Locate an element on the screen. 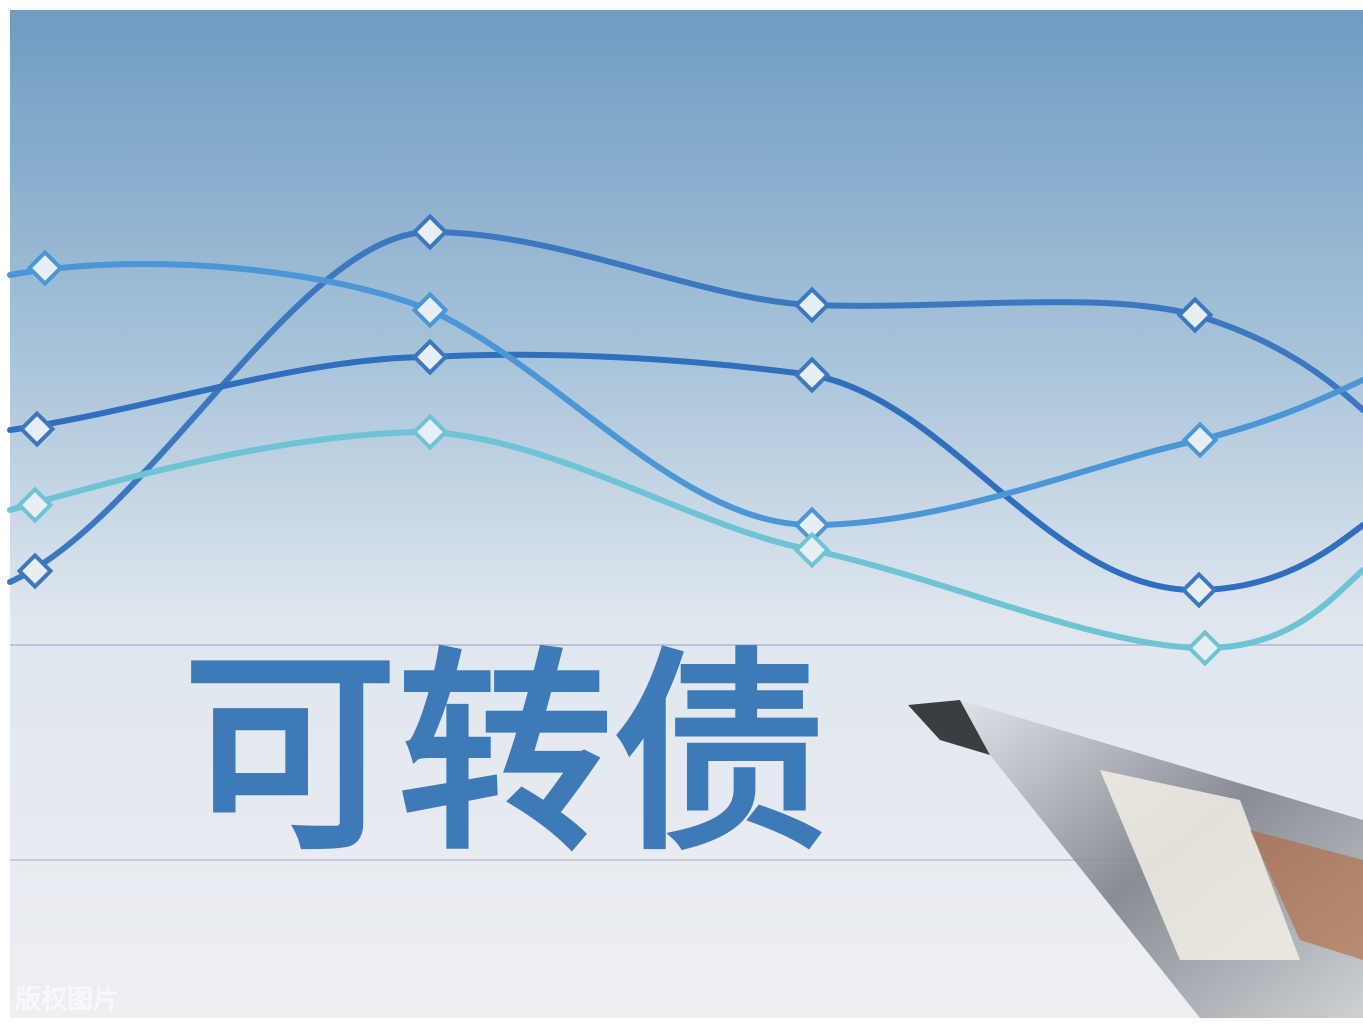 This screenshot has width=1363, height=1025. title: 可转债 is located at coordinates (505, 754).